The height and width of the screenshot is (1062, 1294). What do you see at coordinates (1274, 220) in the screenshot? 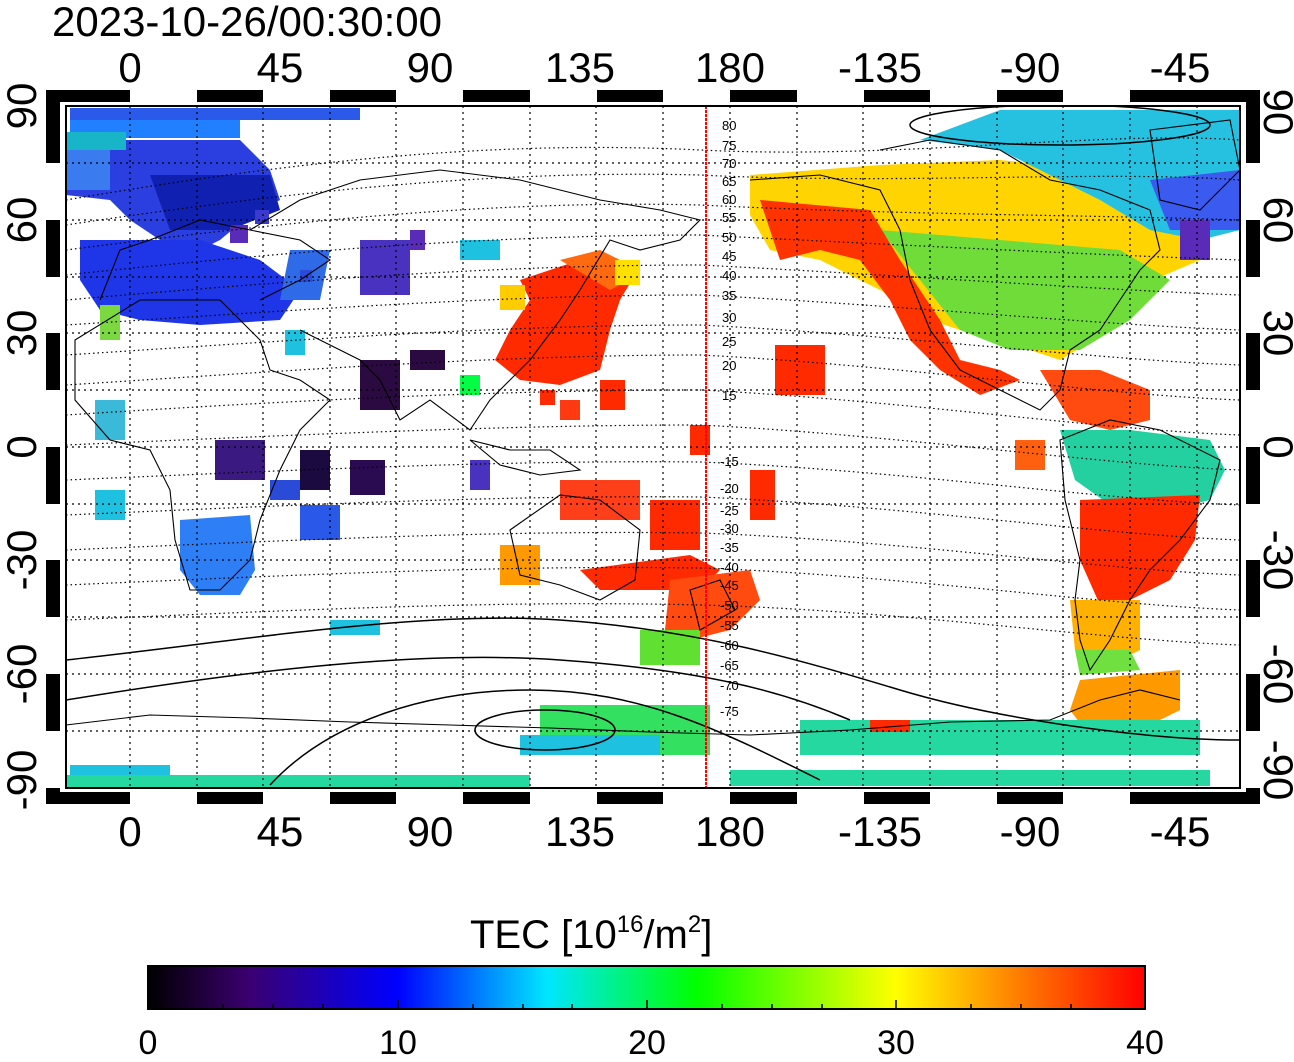
I see `right-lat-60: 60` at bounding box center [1274, 220].